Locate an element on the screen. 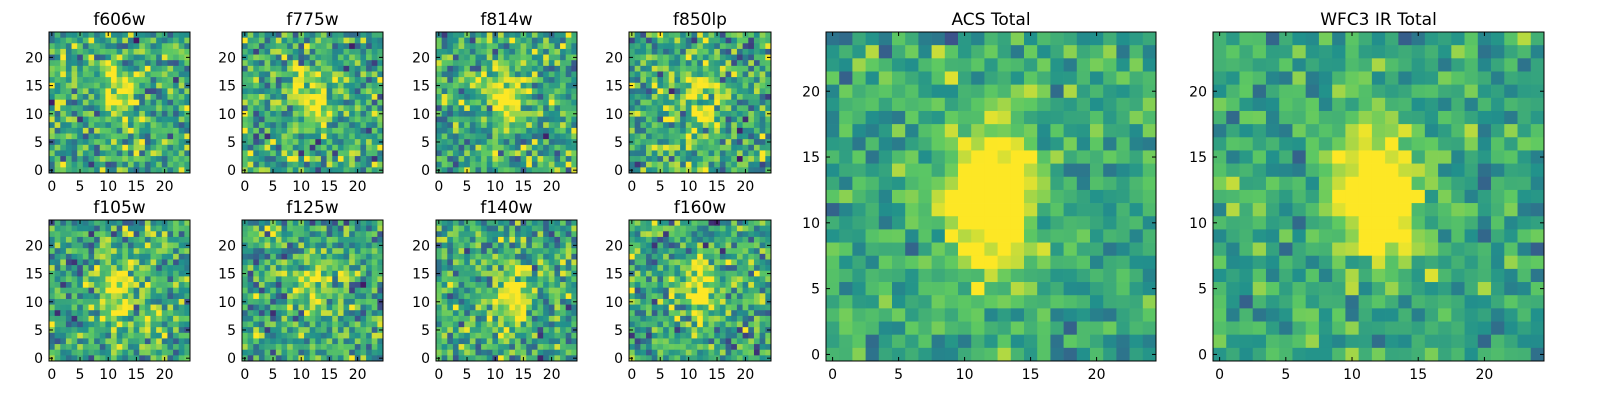  x-tick-label: 20 is located at coordinates (358, 187).